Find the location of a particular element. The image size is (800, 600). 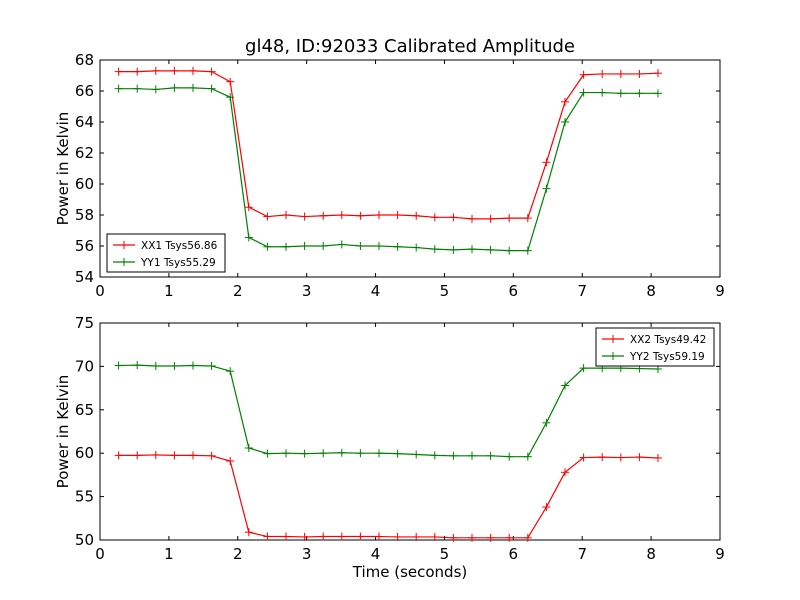

legend-label: YY2 Tsys59.19 is located at coordinates (667, 357).